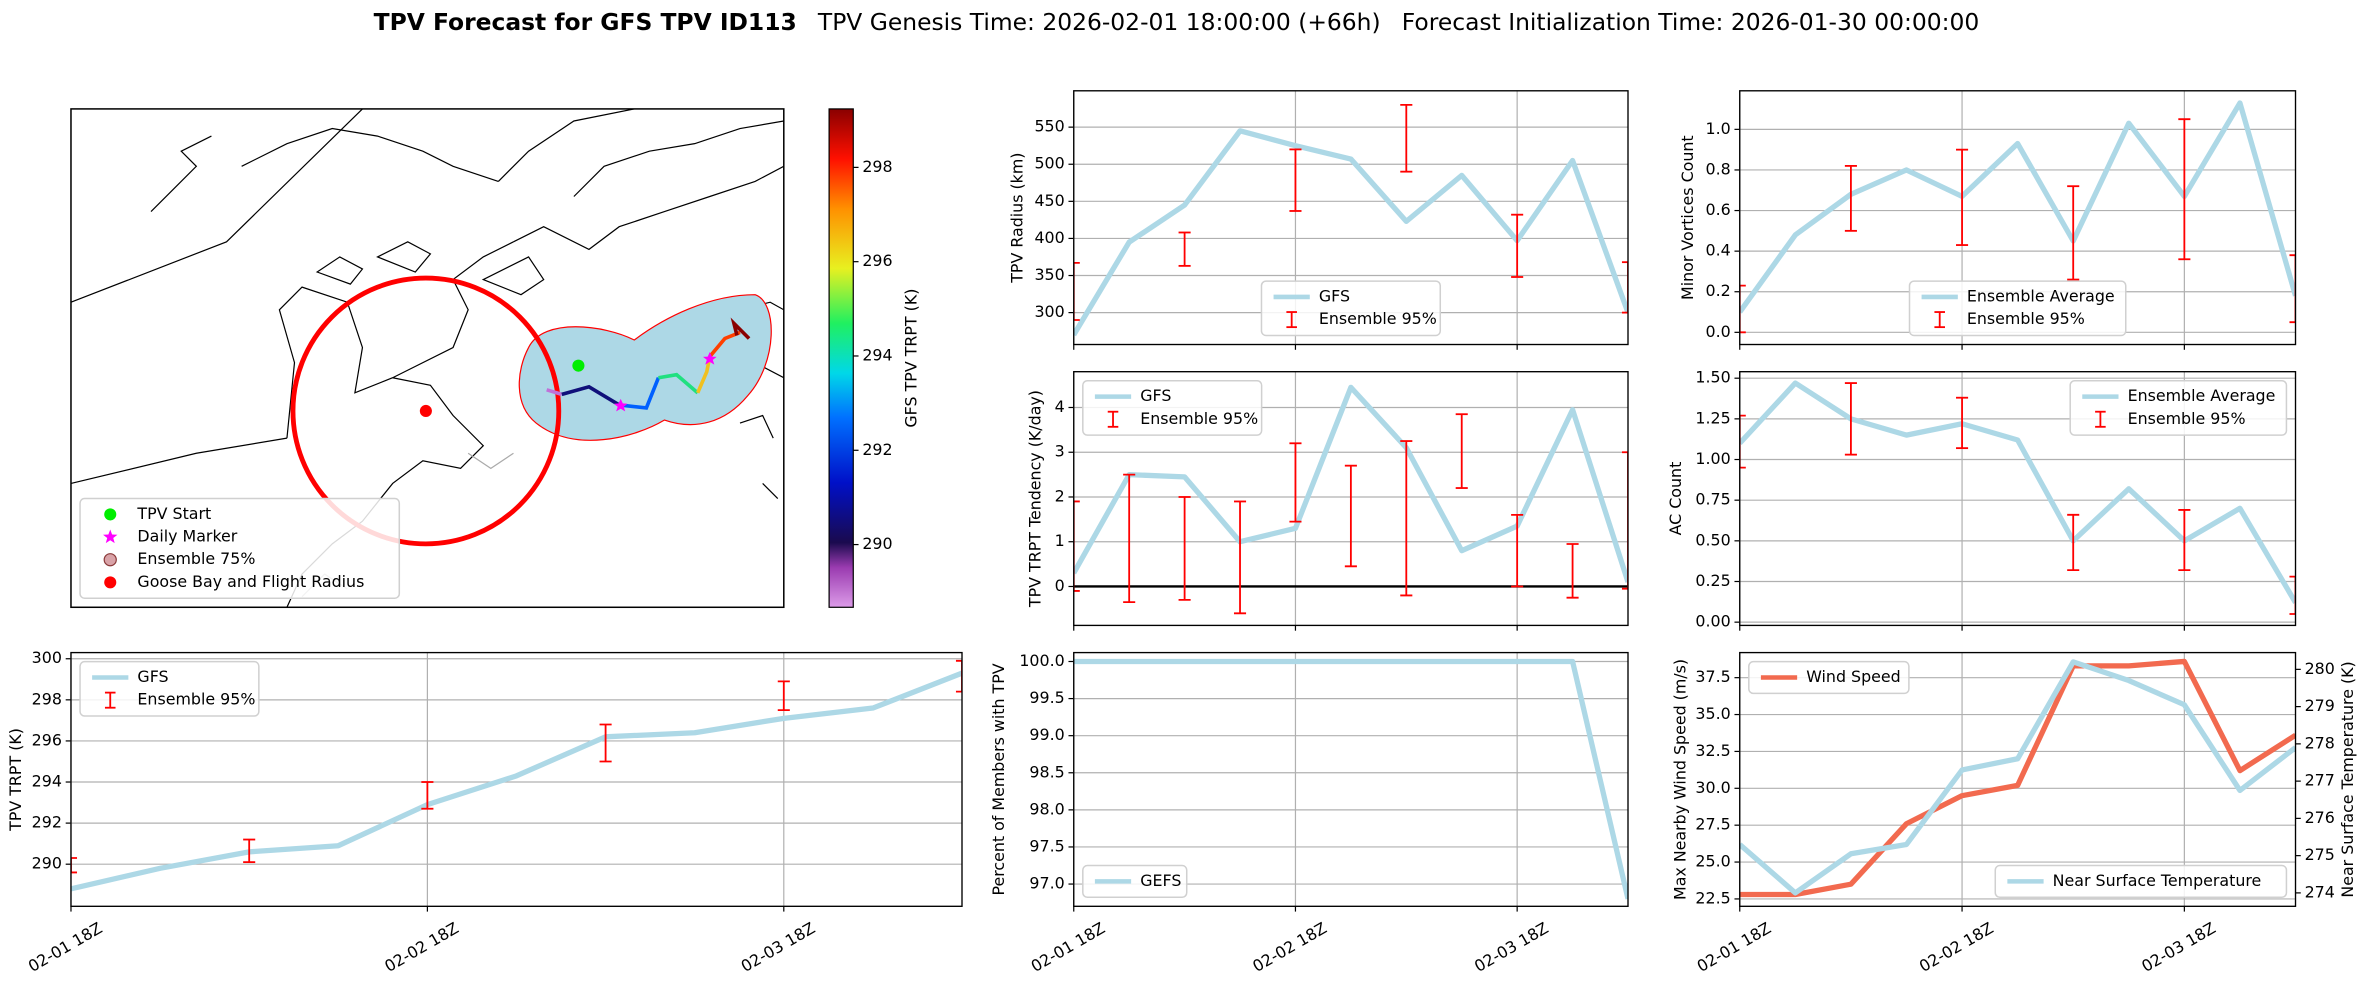 The width and height of the screenshot is (2368, 982). Describe the element at coordinates (1712, 750) in the screenshot. I see `y-tick-label: 32.5` at that location.